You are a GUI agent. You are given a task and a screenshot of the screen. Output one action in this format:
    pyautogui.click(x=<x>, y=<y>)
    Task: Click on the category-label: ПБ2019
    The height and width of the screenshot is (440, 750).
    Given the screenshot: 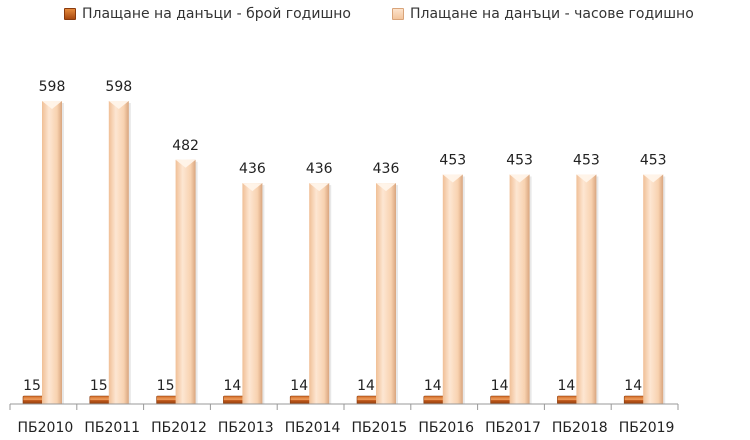 What is the action you would take?
    pyautogui.click(x=647, y=428)
    